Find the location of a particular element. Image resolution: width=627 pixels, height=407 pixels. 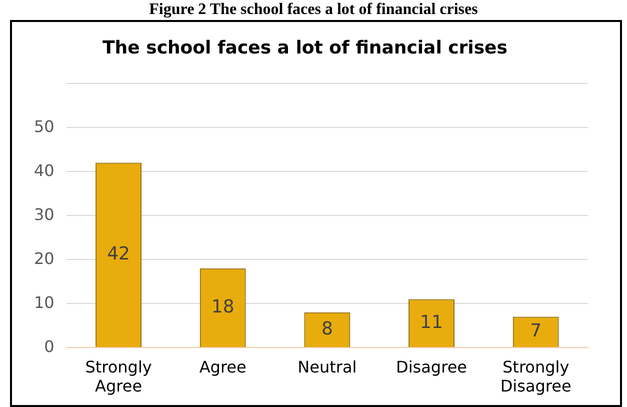

data-label: 8 is located at coordinates (327, 329).